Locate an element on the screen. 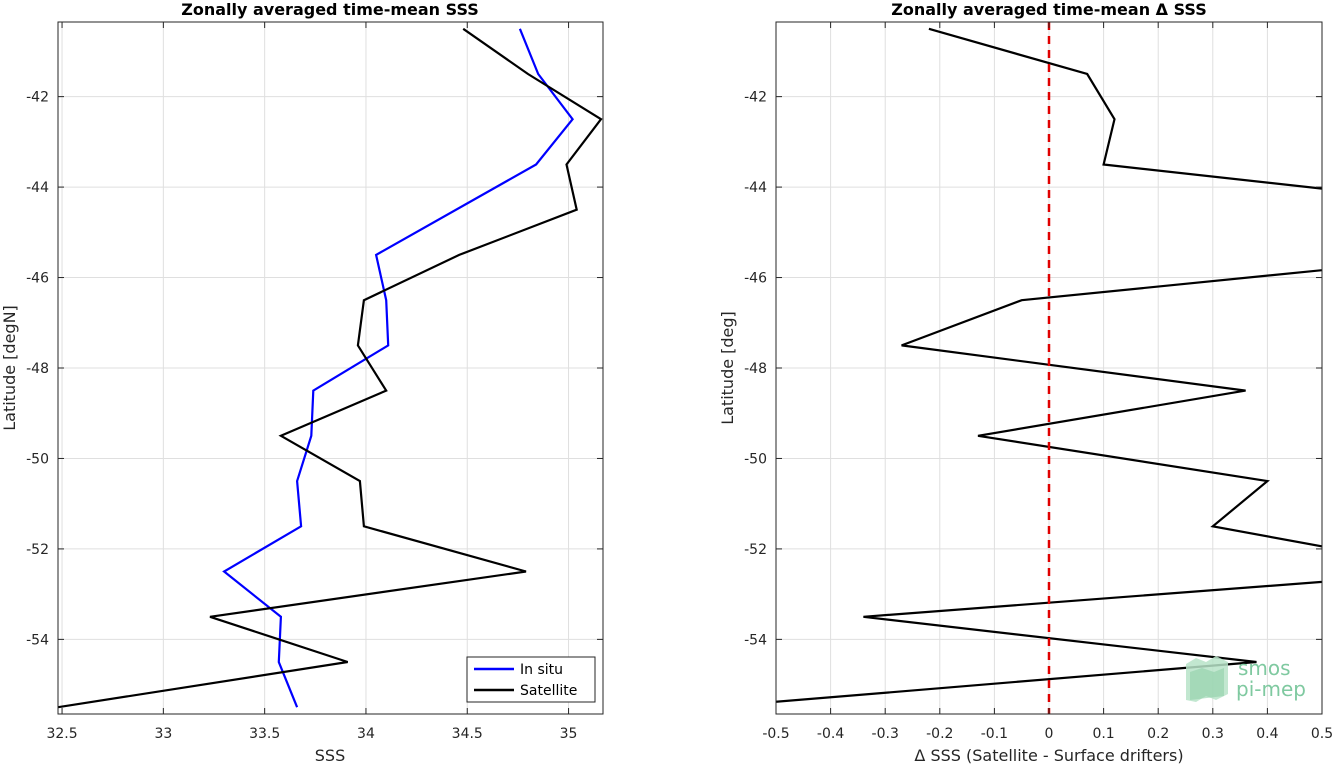 This screenshot has width=1333, height=764. logo-mark-shade-icon is located at coordinates (1207, 684).